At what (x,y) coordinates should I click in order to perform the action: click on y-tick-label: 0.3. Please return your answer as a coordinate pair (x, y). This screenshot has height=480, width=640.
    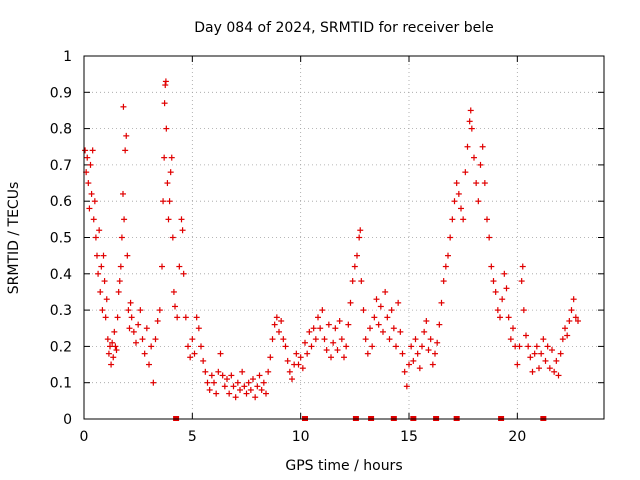
    Looking at the image, I should click on (61, 311).